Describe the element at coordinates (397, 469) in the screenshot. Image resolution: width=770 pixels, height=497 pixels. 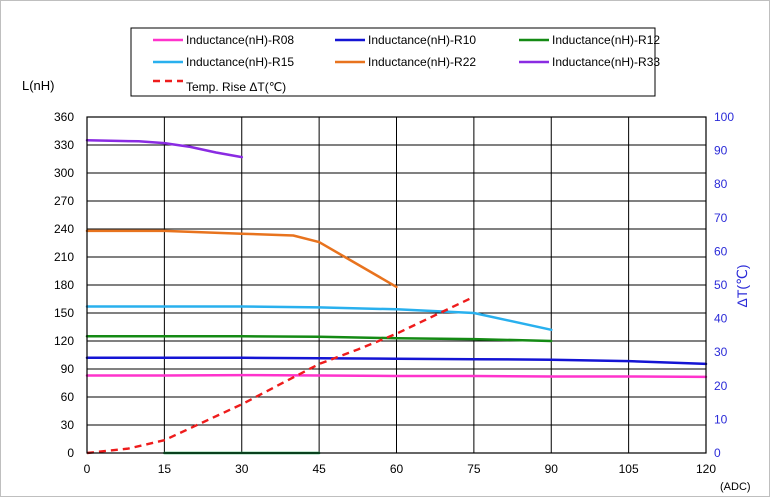
I see `x-tick-label: 60` at that location.